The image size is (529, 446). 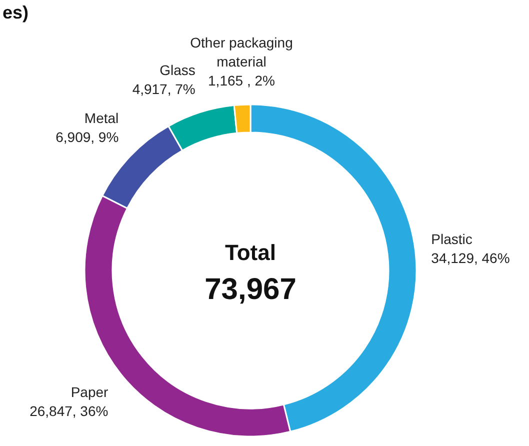 What do you see at coordinates (15, 12) in the screenshot?
I see `chart-title: es)` at bounding box center [15, 12].